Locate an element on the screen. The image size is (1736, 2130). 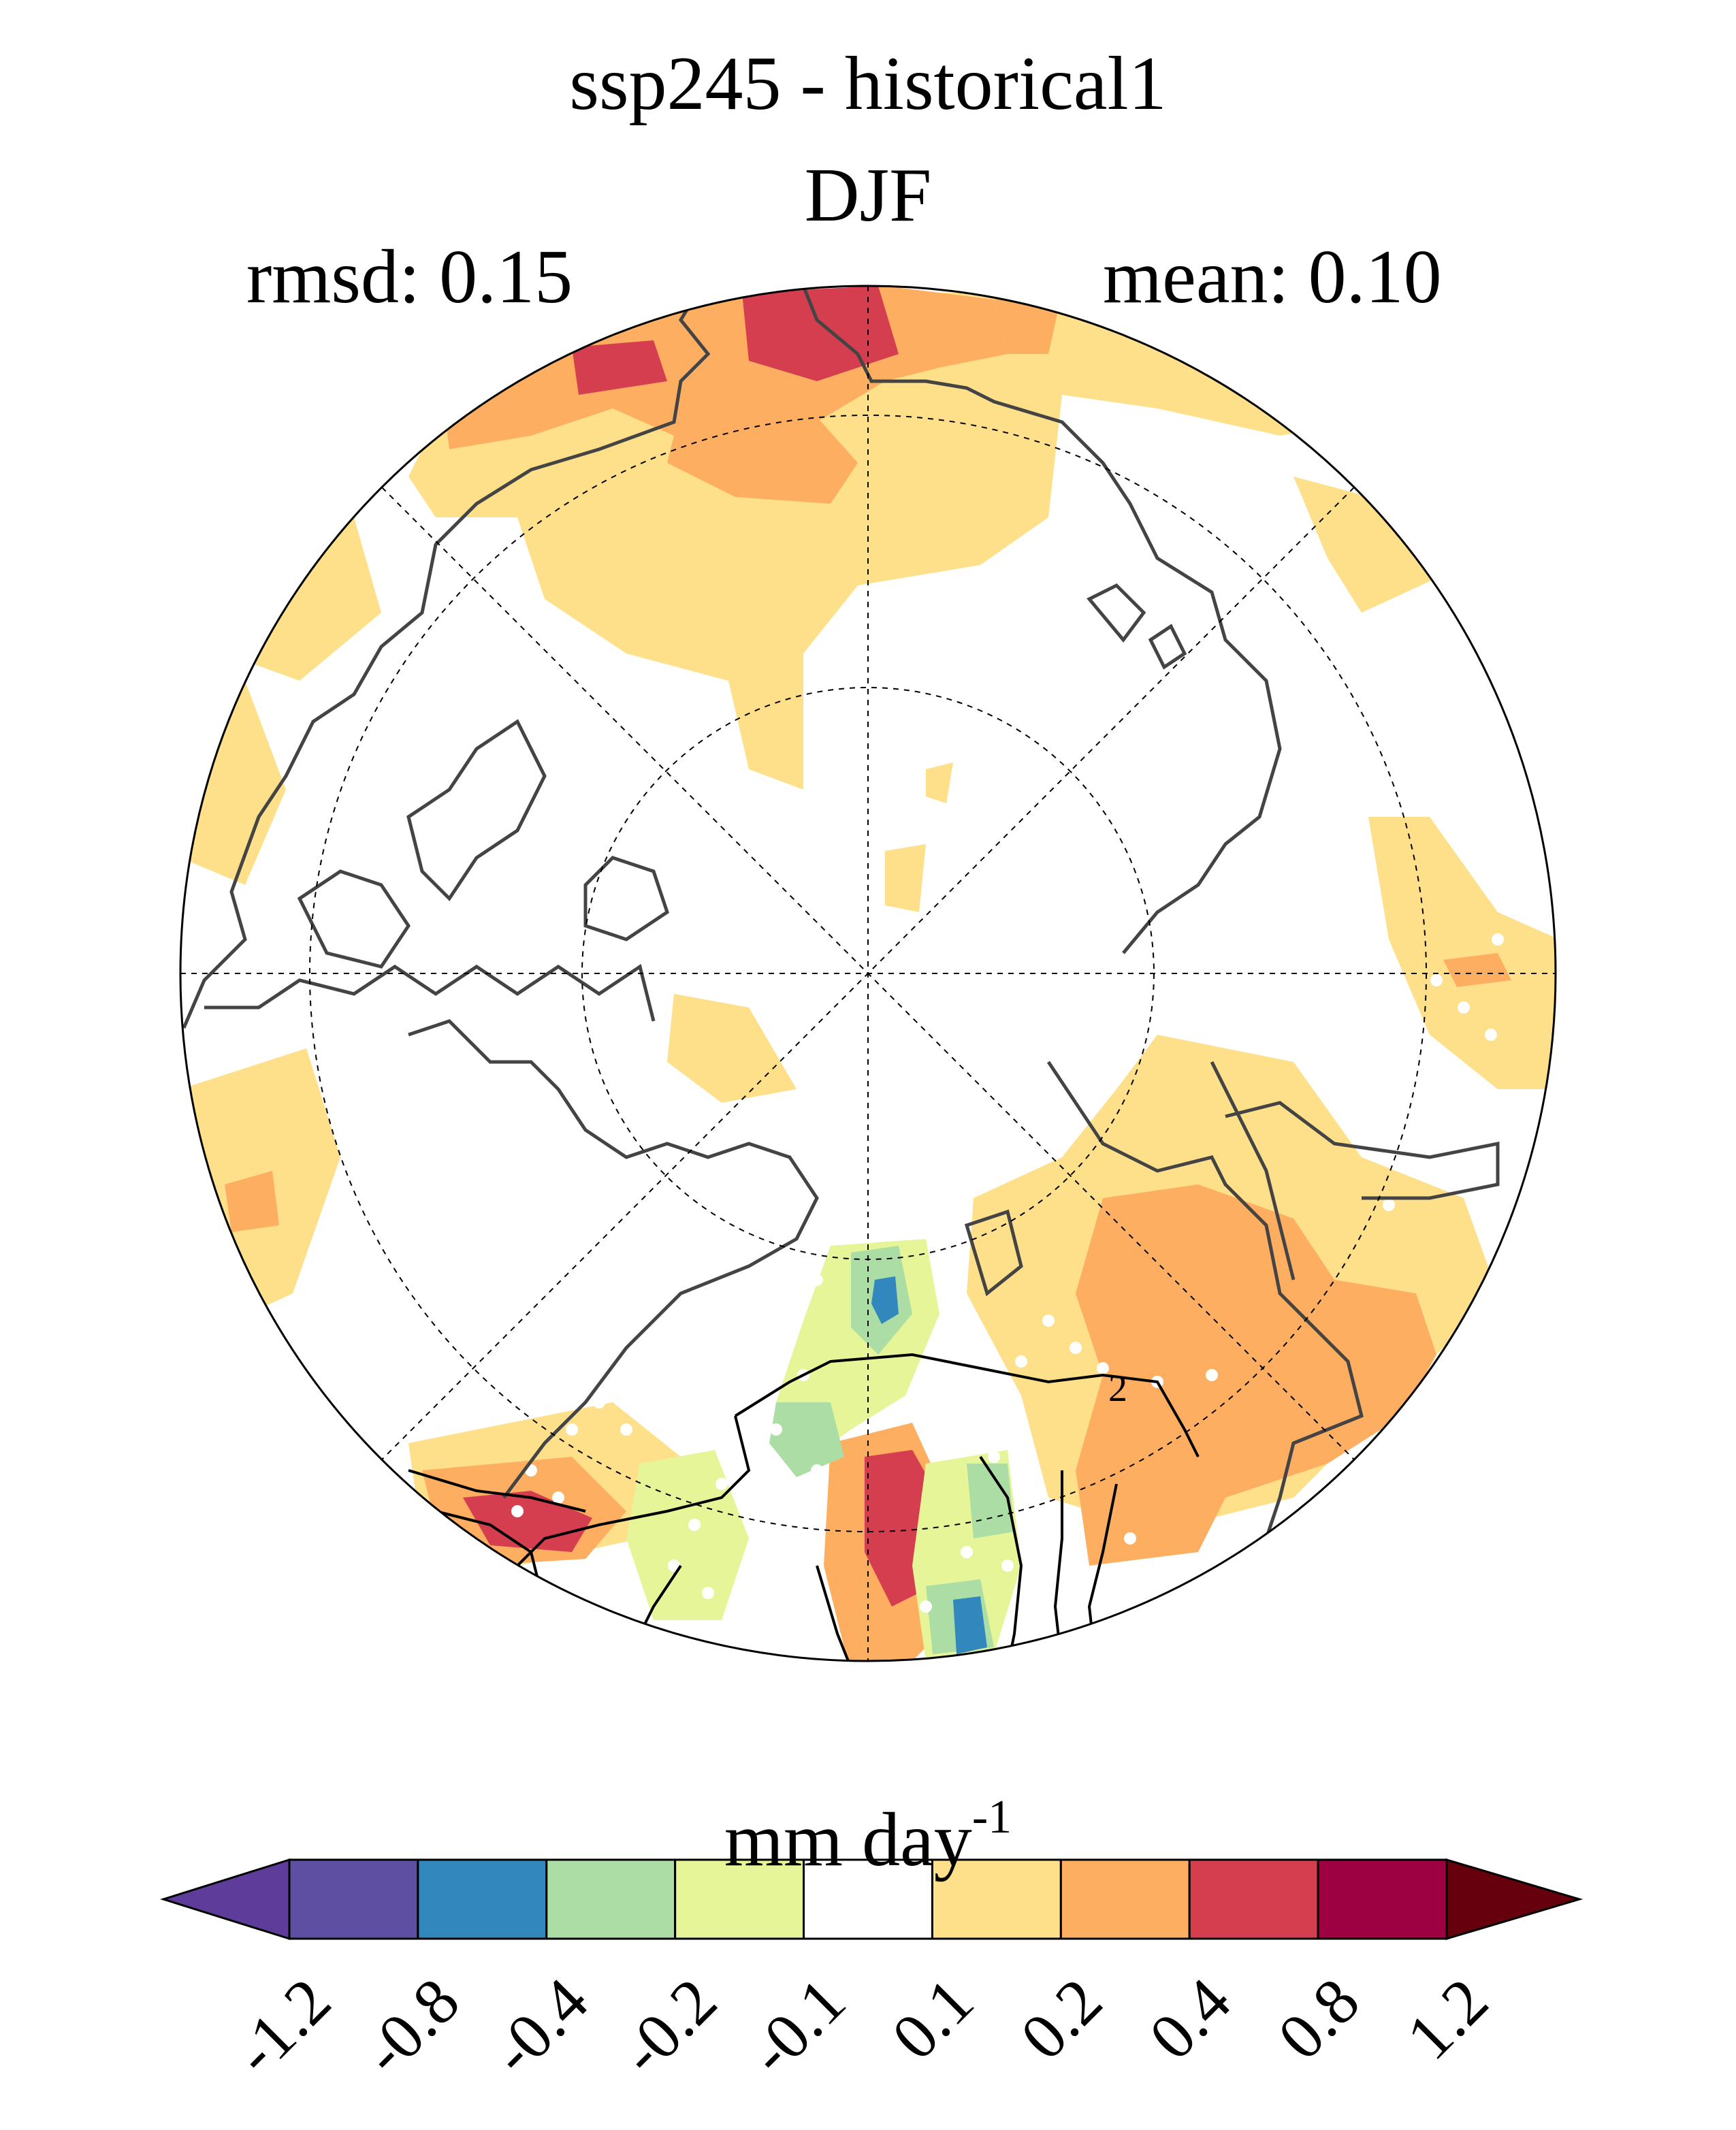
contour-label: 2 is located at coordinates (1117, 1389).